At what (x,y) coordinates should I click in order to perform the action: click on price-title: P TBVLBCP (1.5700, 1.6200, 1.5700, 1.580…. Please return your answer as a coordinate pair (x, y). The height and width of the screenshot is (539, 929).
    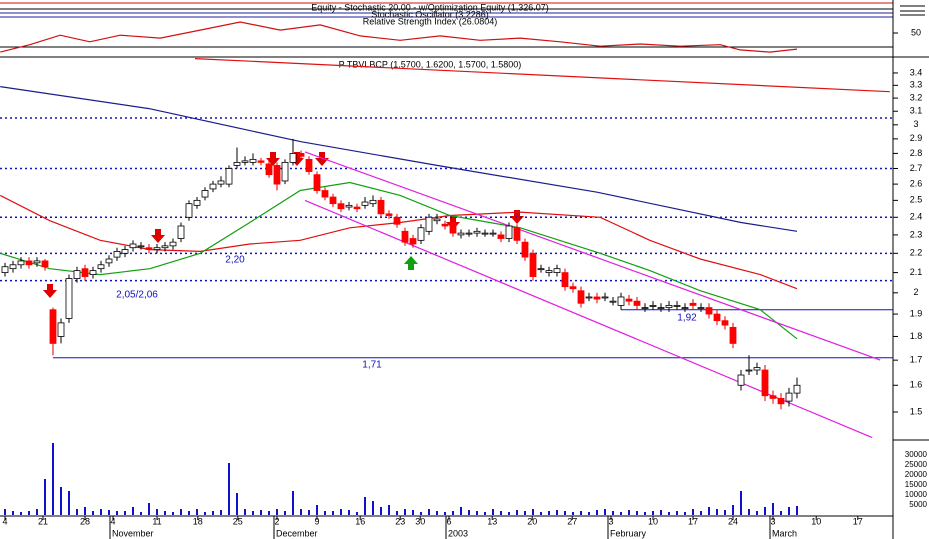
    Looking at the image, I should click on (430, 64).